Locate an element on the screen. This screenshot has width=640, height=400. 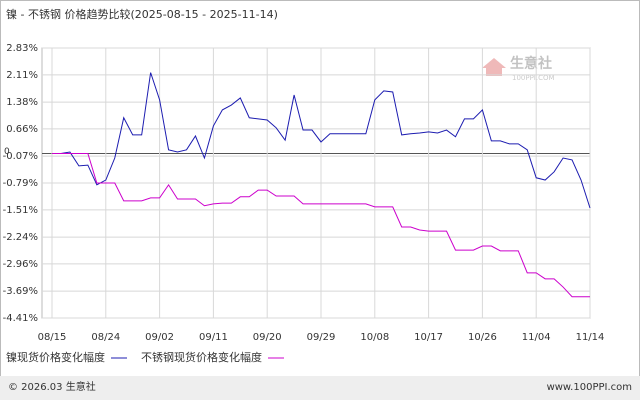
y-tick-label: 2.83% is located at coordinates (22, 48).